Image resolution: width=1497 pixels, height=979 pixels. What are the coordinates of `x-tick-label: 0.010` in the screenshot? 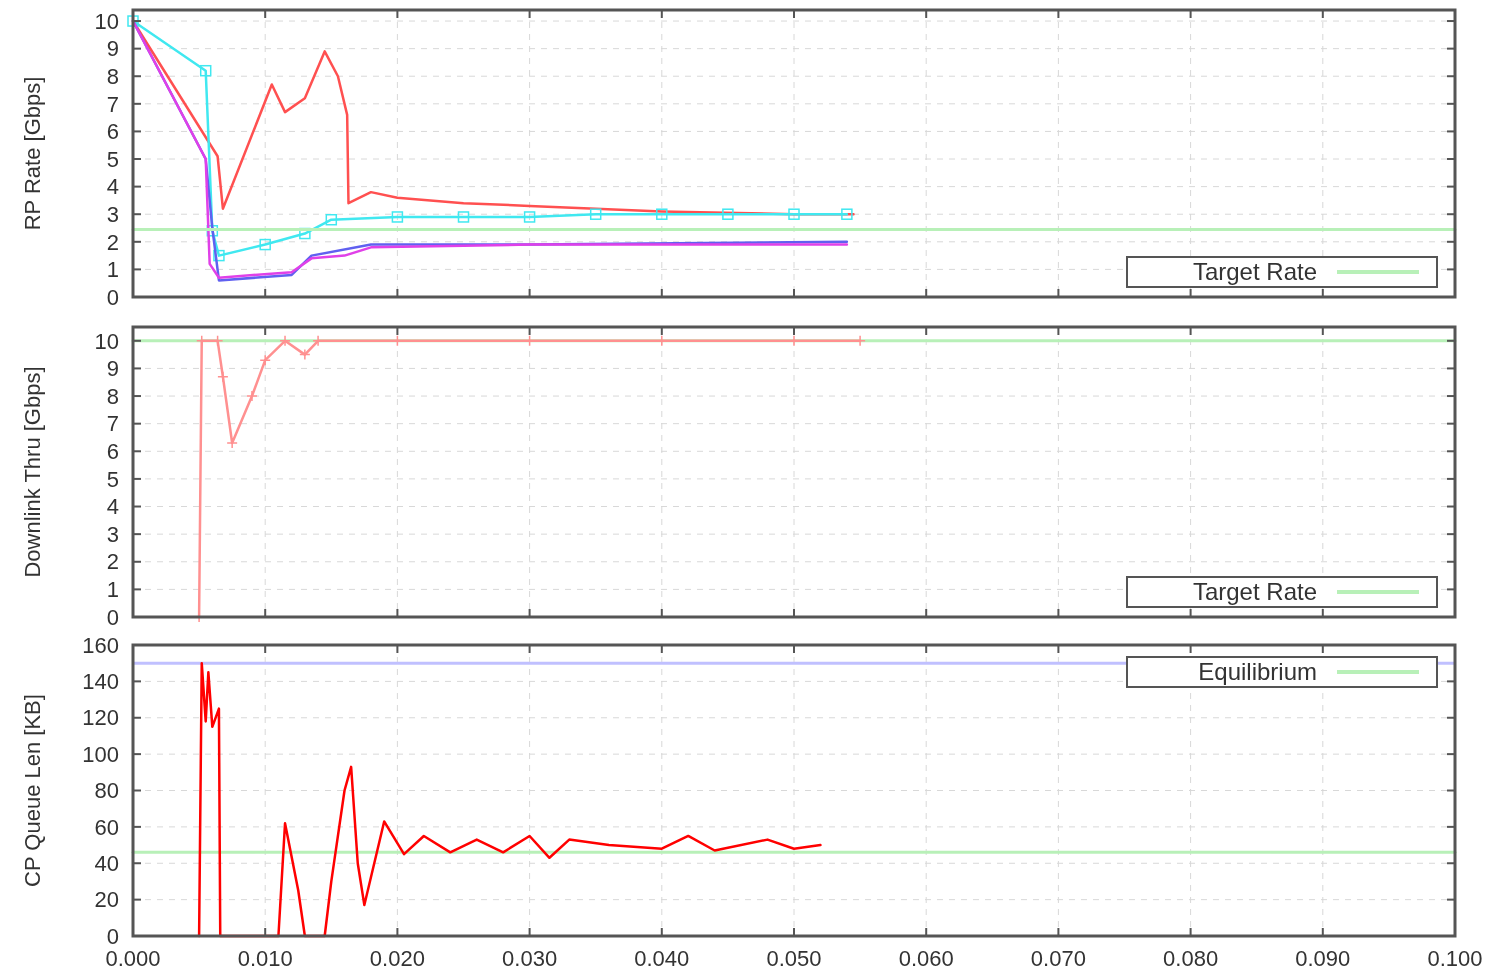 It's located at (265, 958).